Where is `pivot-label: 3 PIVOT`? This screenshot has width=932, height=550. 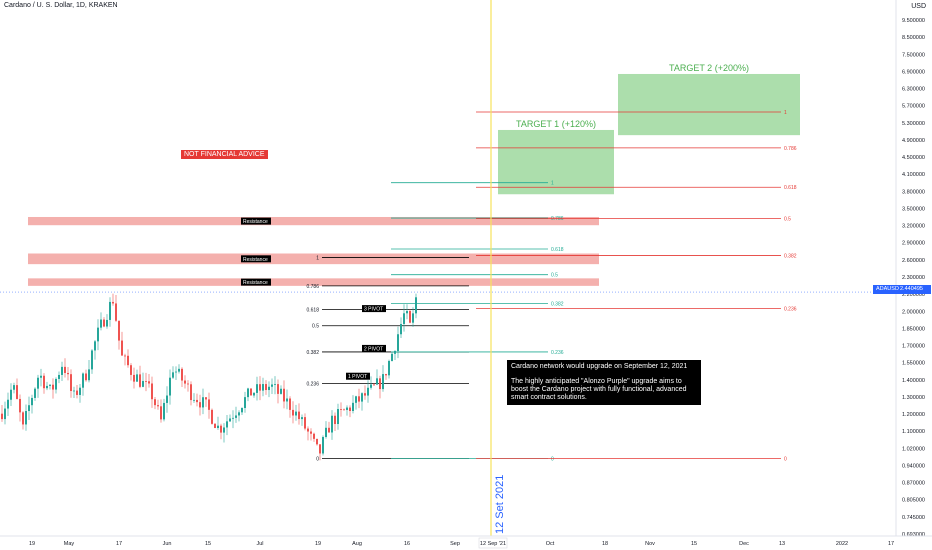
pivot-label: 3 PIVOT is located at coordinates (373, 310).